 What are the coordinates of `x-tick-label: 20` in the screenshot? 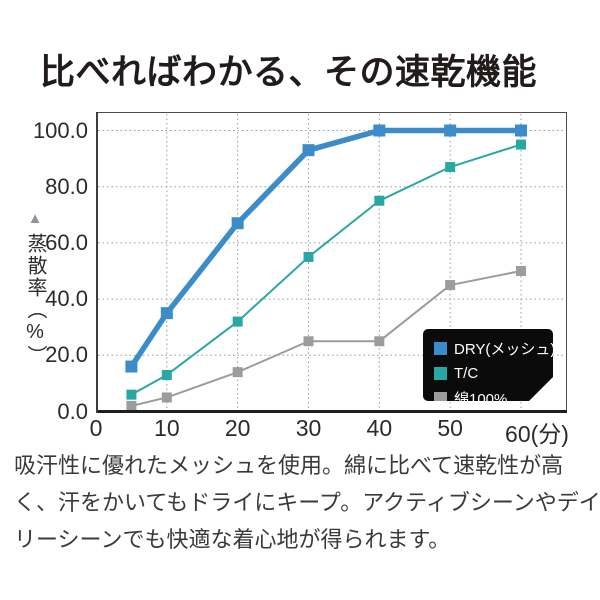 It's located at (237, 428).